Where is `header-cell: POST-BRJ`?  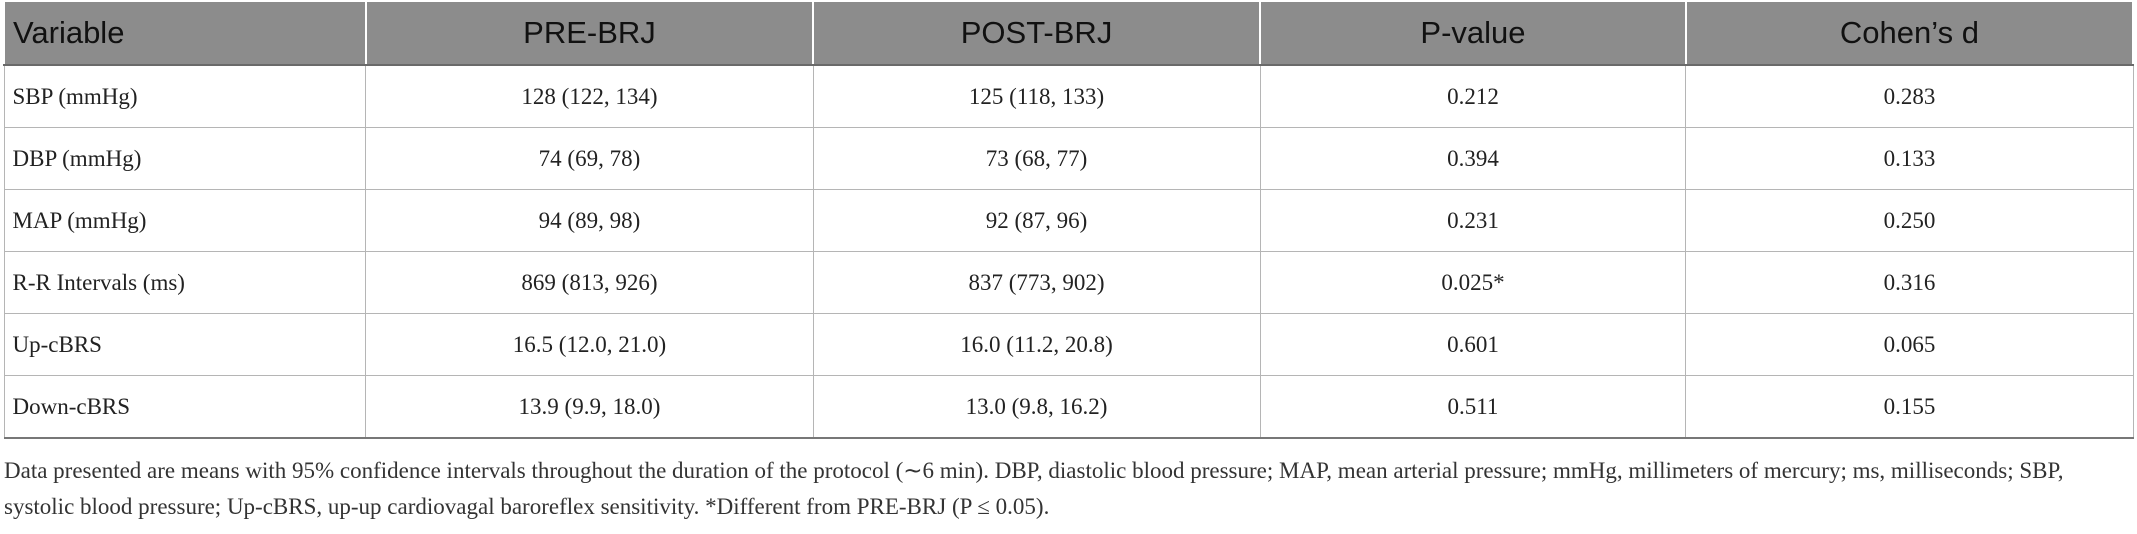 header-cell: POST-BRJ is located at coordinates (1036, 33).